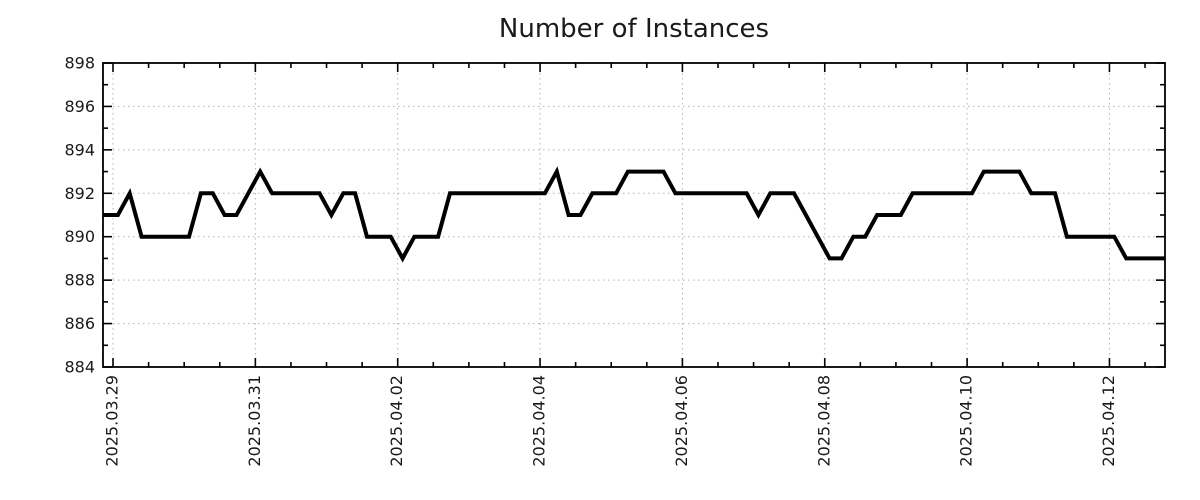 The width and height of the screenshot is (1200, 500). What do you see at coordinates (681, 421) in the screenshot?
I see `x-tick-label: 2025.04.06` at bounding box center [681, 421].